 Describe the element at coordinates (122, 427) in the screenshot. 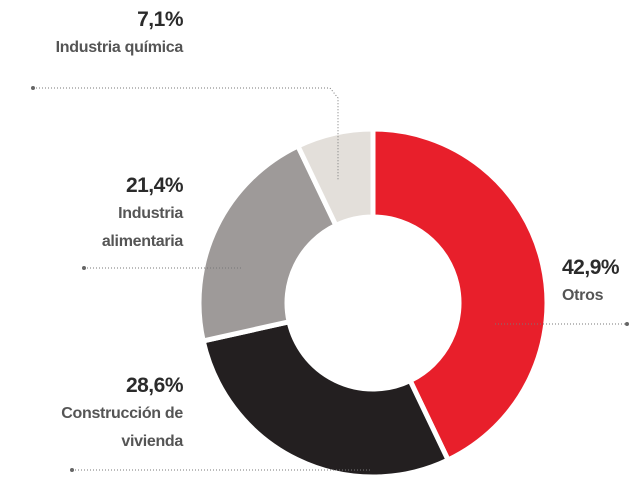

I see `category-label: Construcción de vivienda` at that location.